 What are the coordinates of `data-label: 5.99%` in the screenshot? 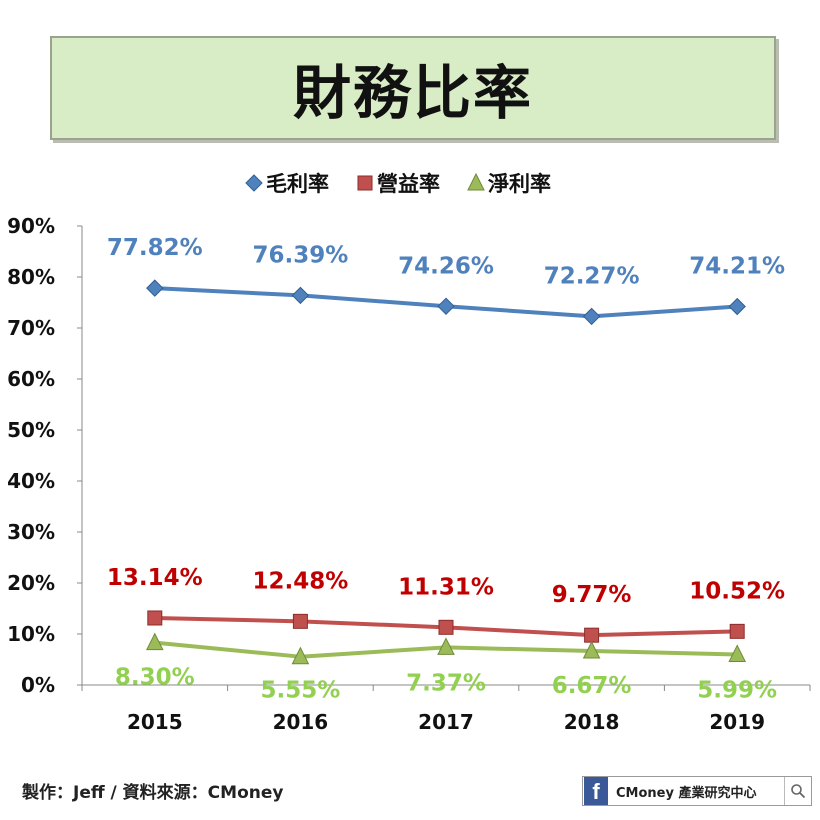 It's located at (737, 690).